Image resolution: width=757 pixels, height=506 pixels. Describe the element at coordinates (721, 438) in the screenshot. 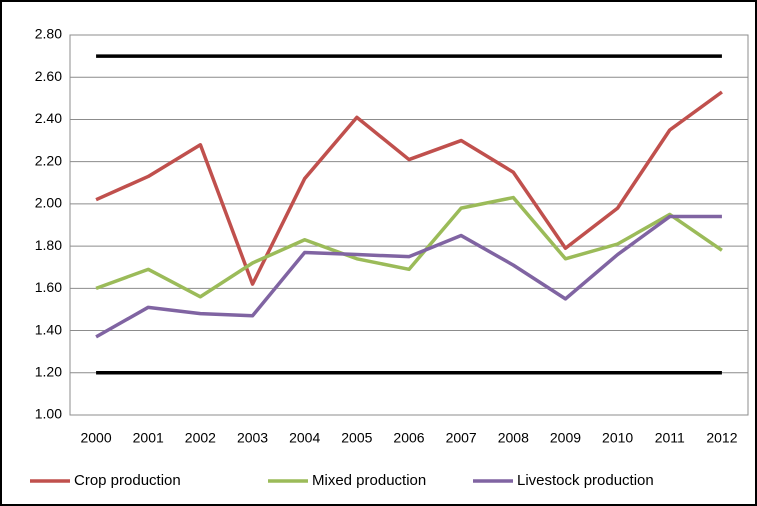

I see `x-tick-label: 2012` at that location.